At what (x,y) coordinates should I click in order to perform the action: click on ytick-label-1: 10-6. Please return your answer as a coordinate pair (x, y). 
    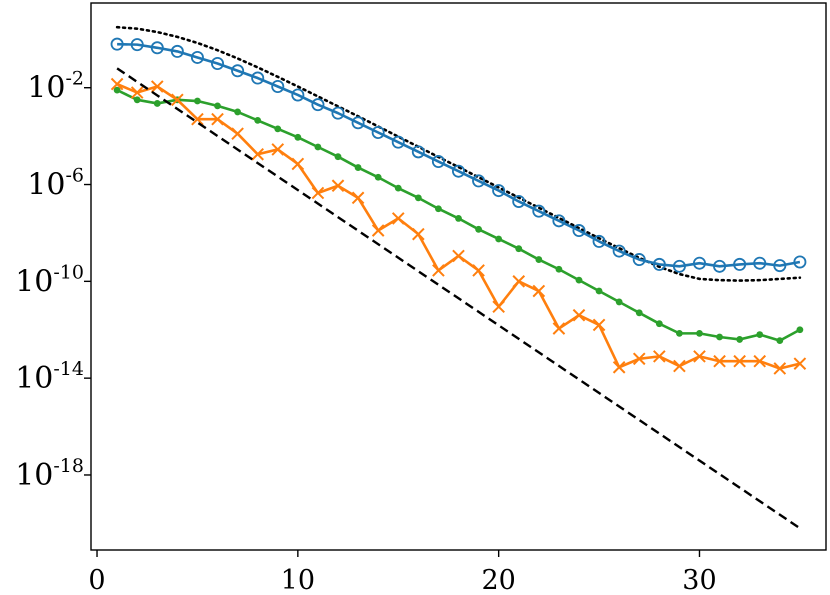
    Looking at the image, I should click on (55, 184).